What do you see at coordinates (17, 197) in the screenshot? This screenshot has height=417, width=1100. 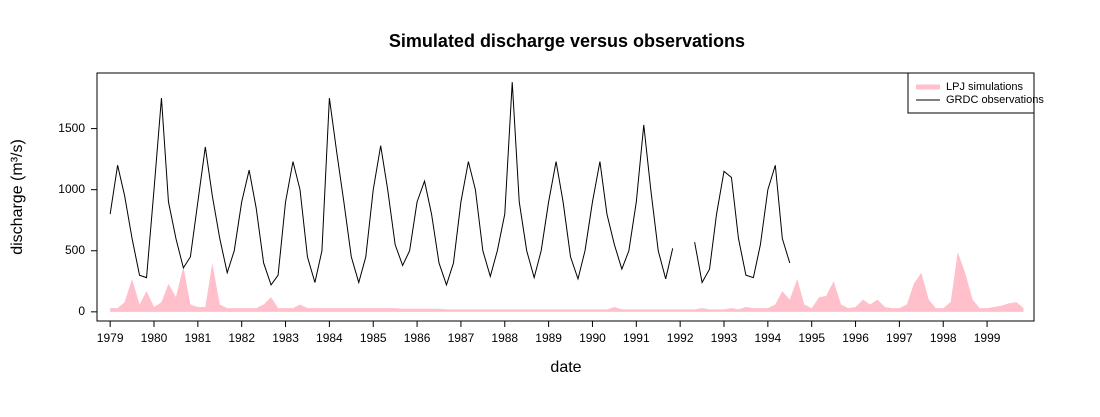 I see `y-axis-label: discharge (m³/s)` at bounding box center [17, 197].